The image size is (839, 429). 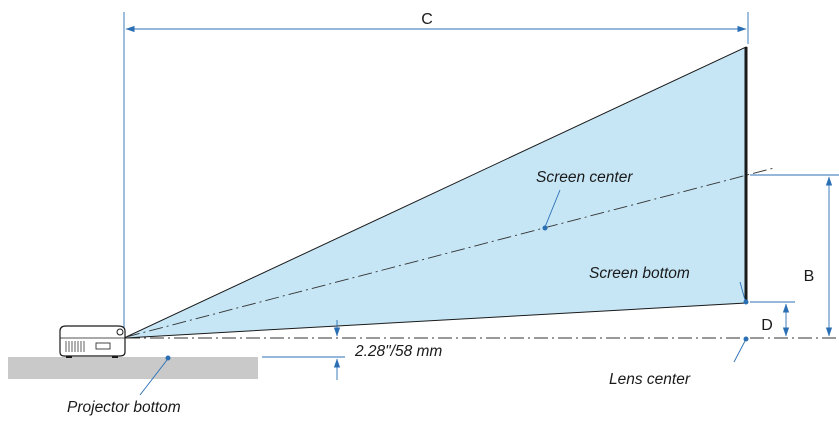 I want to click on label-d: D, so click(x=767, y=325).